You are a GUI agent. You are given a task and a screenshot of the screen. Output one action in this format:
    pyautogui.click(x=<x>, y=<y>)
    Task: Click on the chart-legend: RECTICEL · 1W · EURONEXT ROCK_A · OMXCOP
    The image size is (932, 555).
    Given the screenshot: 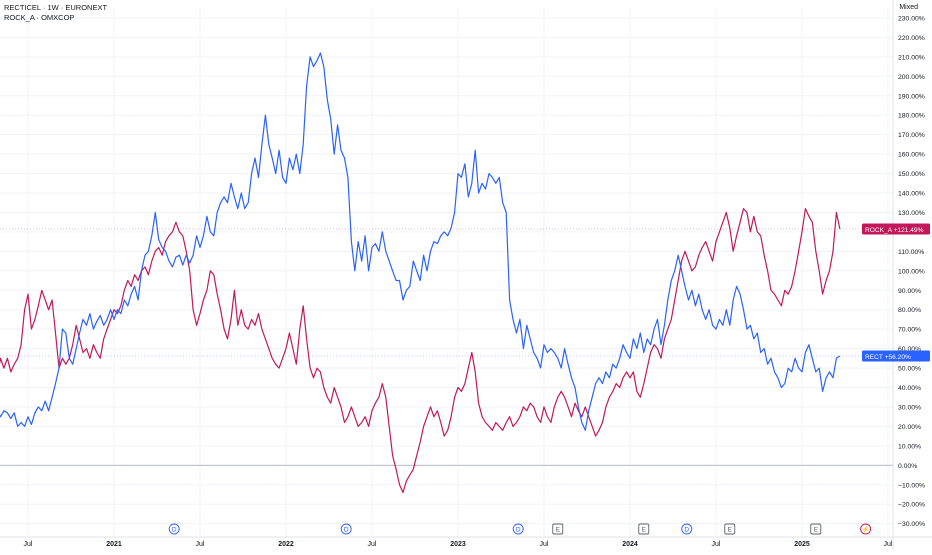 What is the action you would take?
    pyautogui.click(x=55, y=13)
    